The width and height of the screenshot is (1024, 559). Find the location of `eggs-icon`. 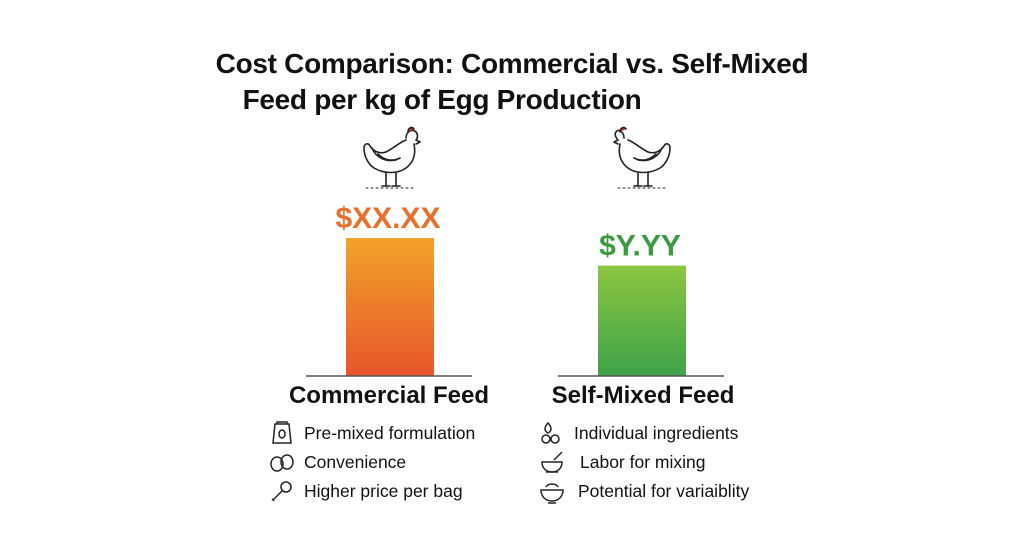

eggs-icon is located at coordinates (282, 462).